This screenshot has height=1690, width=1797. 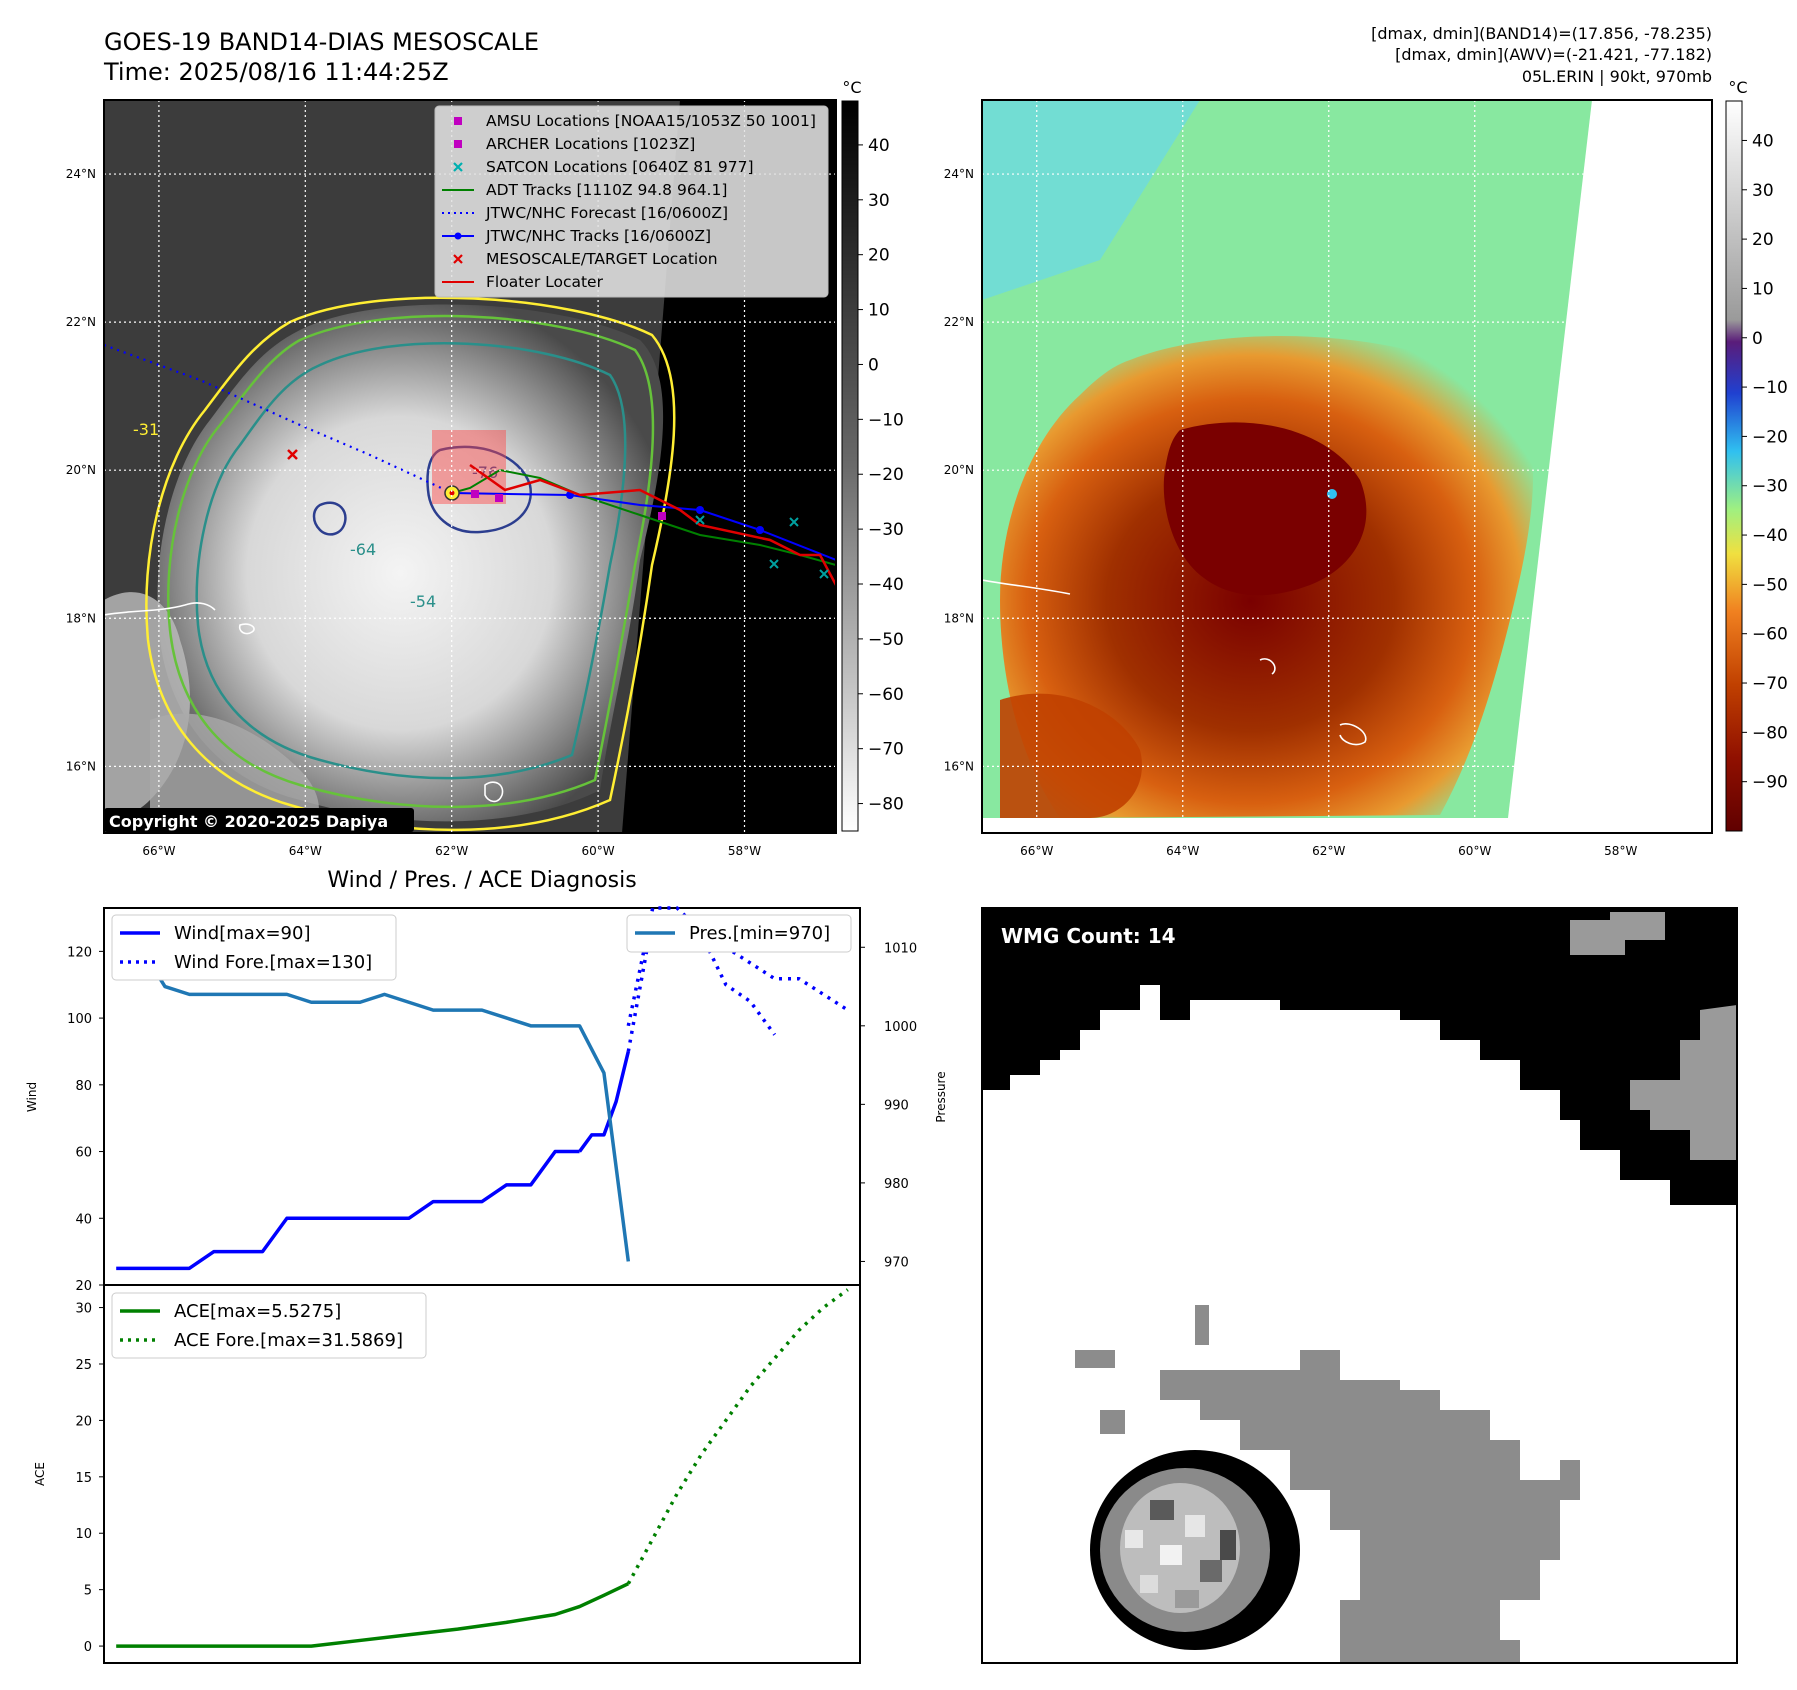 I want to click on right-map-lon-tick-label: 58°W, so click(x=1620, y=851).